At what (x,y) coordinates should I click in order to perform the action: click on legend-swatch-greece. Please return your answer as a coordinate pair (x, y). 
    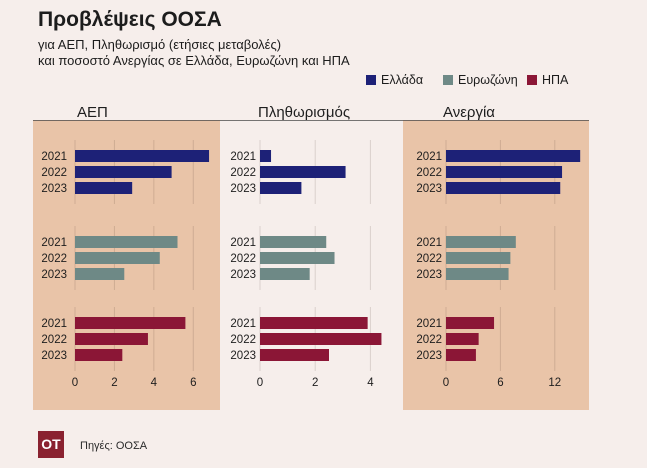
    Looking at the image, I should click on (371, 80).